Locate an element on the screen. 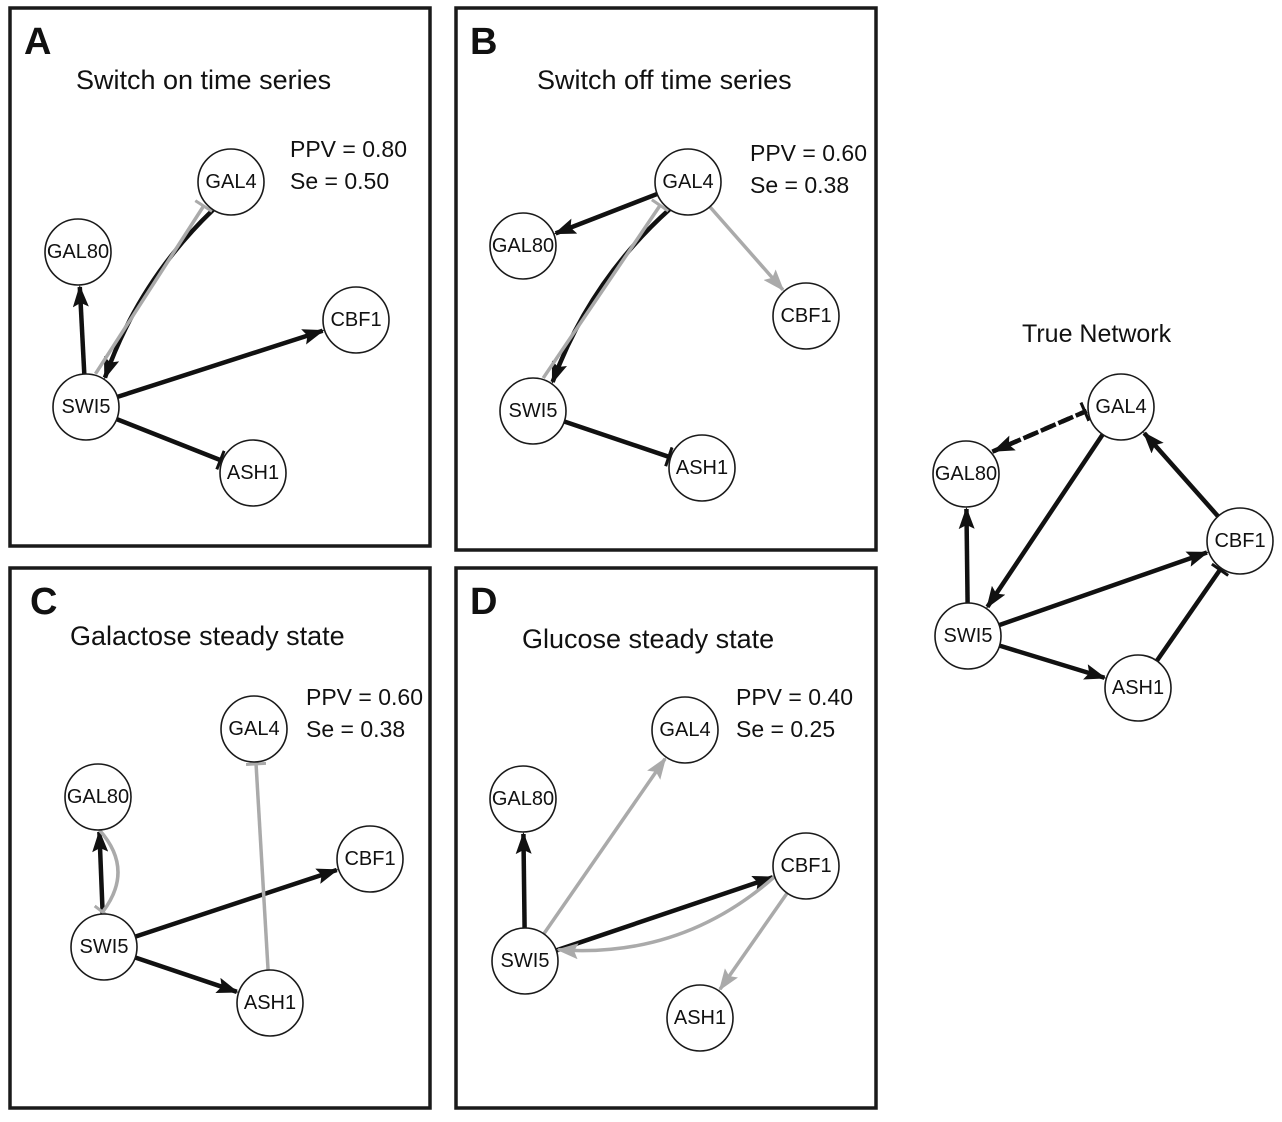 The image size is (1282, 1122). node-t-gal4: GAL4 is located at coordinates (1121, 407).